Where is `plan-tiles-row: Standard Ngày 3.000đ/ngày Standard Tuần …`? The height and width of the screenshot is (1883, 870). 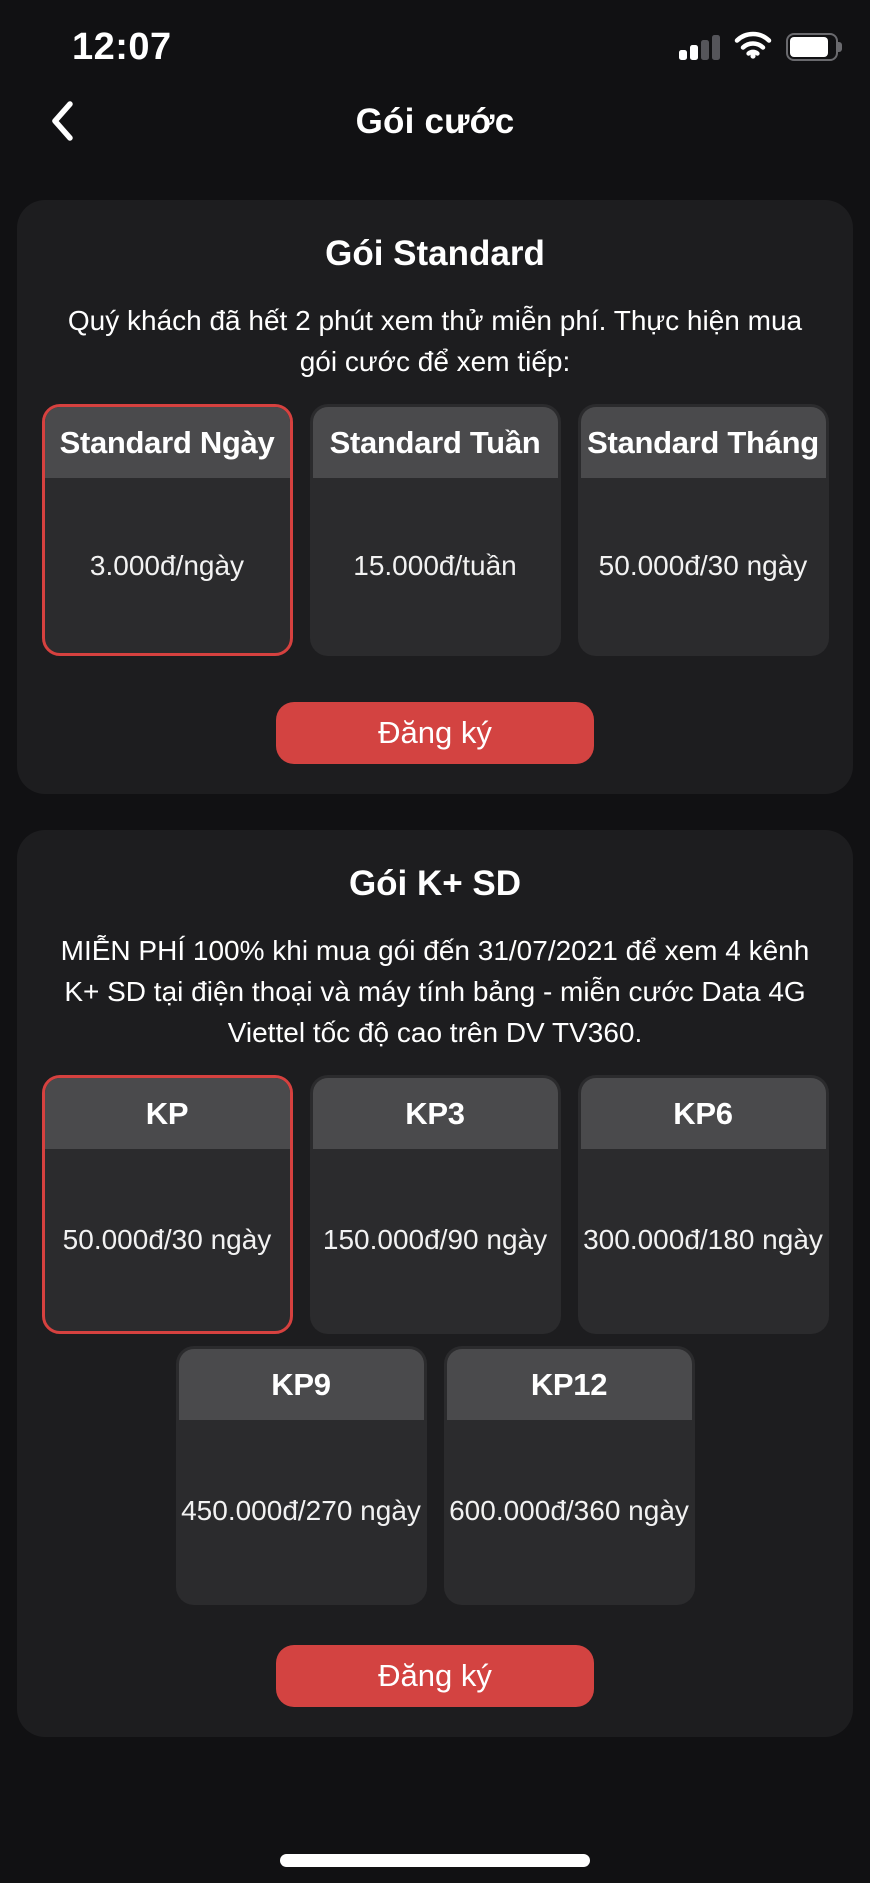
plan-tiles-row: Standard Ngày 3.000đ/ngày Standard Tuần … is located at coordinates (435, 530).